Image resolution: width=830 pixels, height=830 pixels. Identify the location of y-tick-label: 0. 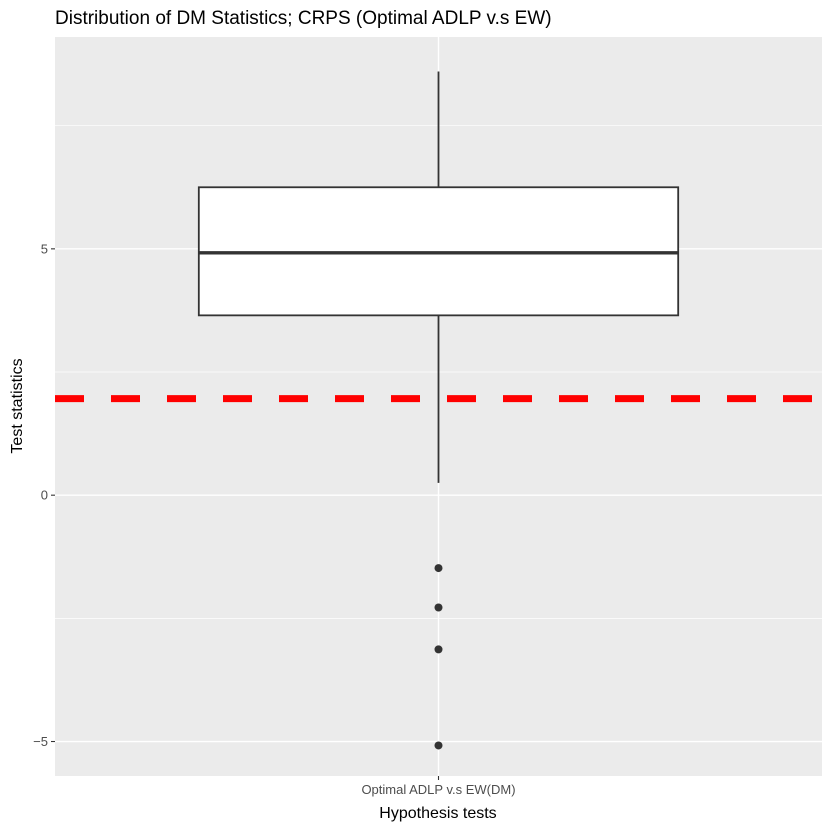
(44, 495).